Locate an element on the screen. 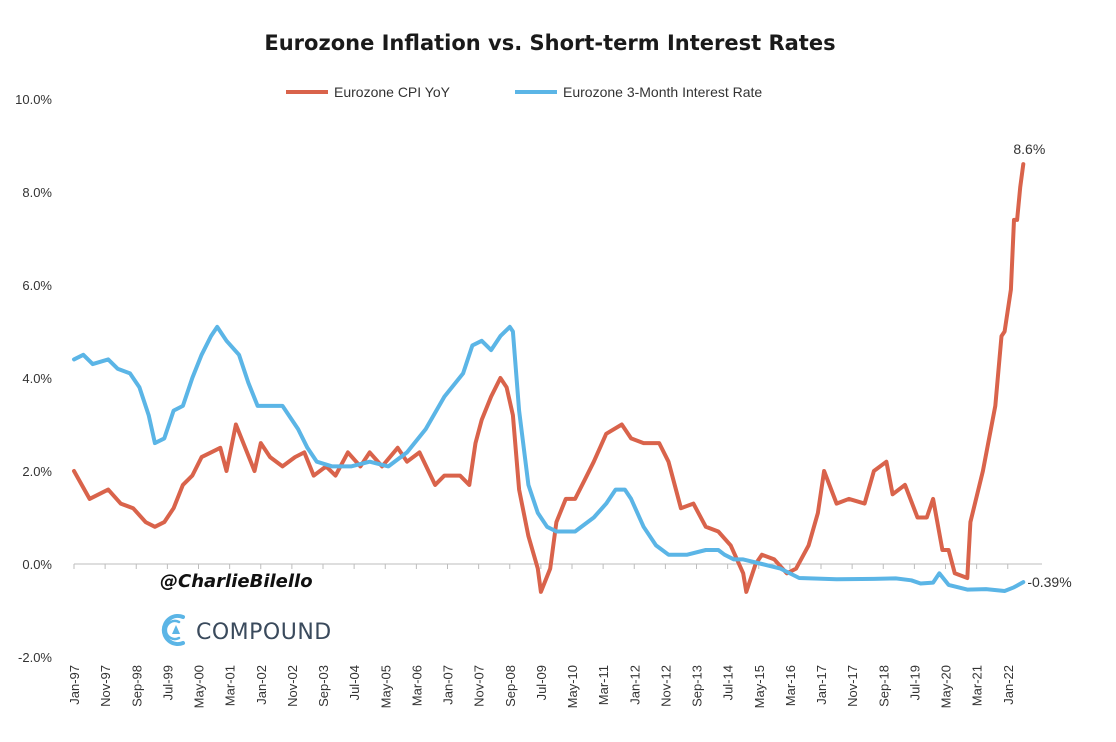 Image resolution: width=1116 pixels, height=742 pixels. y-tick-label: 6.0% is located at coordinates (37, 285).